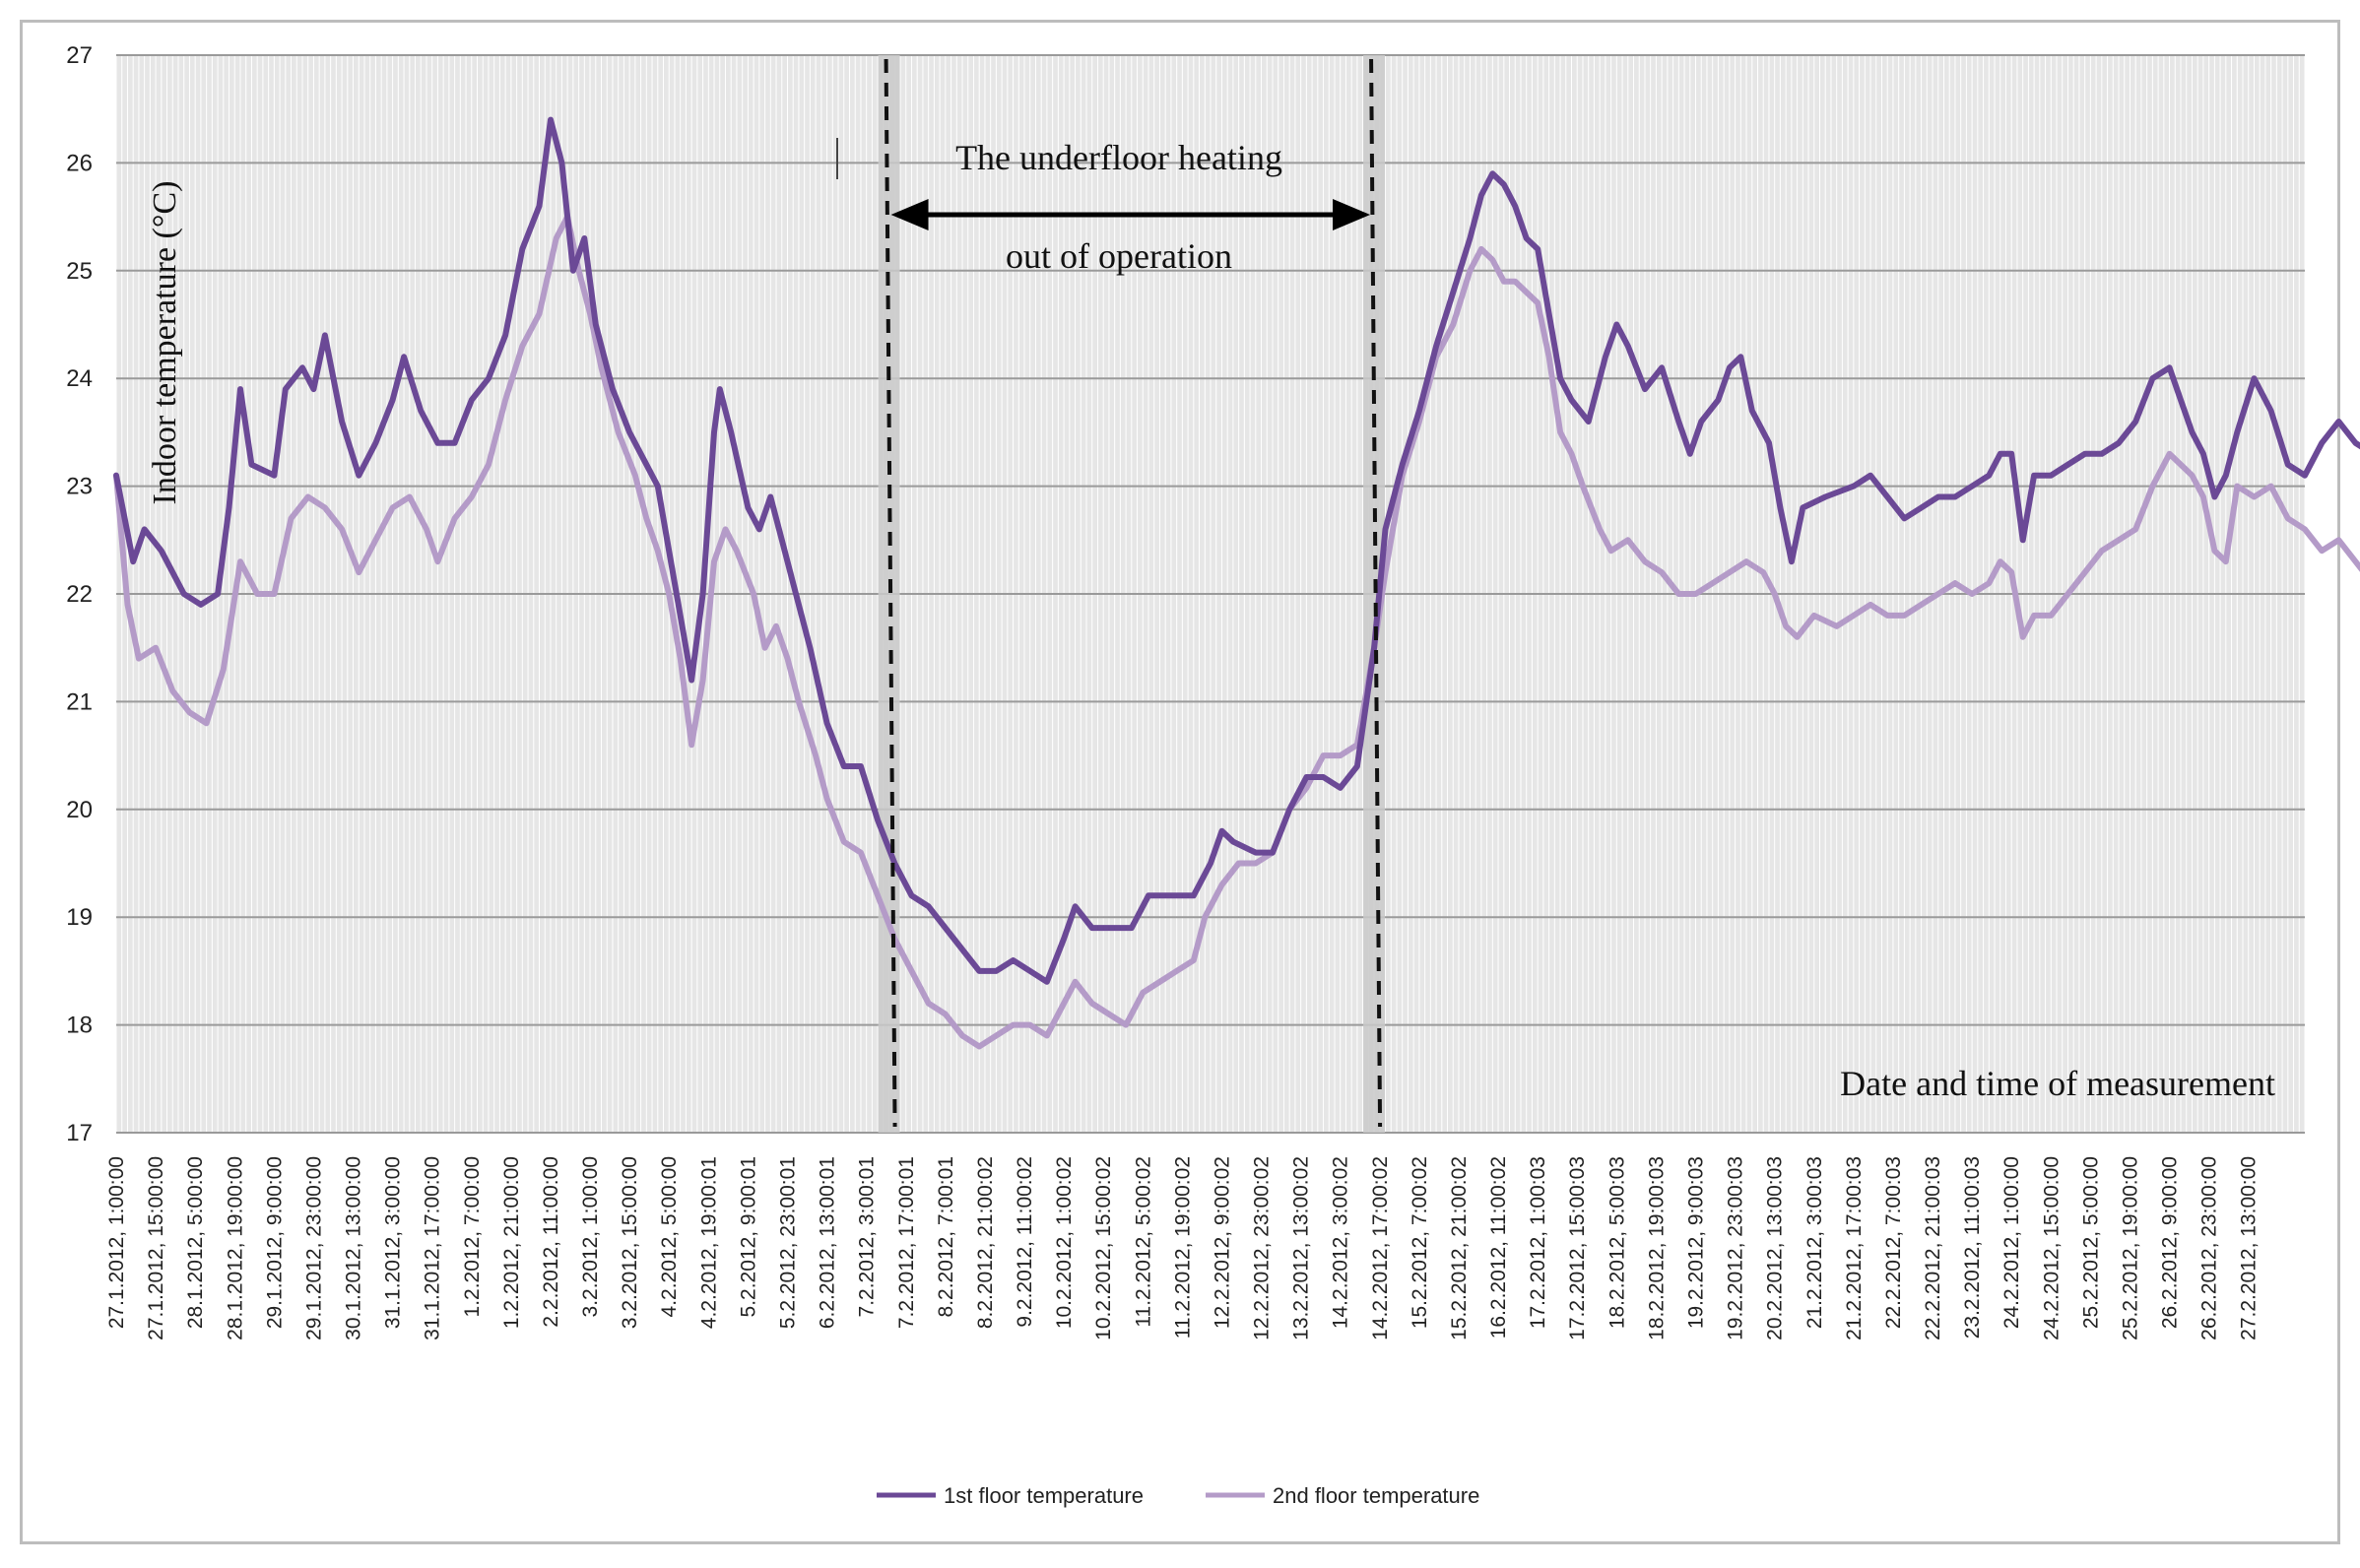 The image size is (2360, 1568). What do you see at coordinates (165, 343) in the screenshot?
I see `y-axis-label: Indoor temperature (°C)` at bounding box center [165, 343].